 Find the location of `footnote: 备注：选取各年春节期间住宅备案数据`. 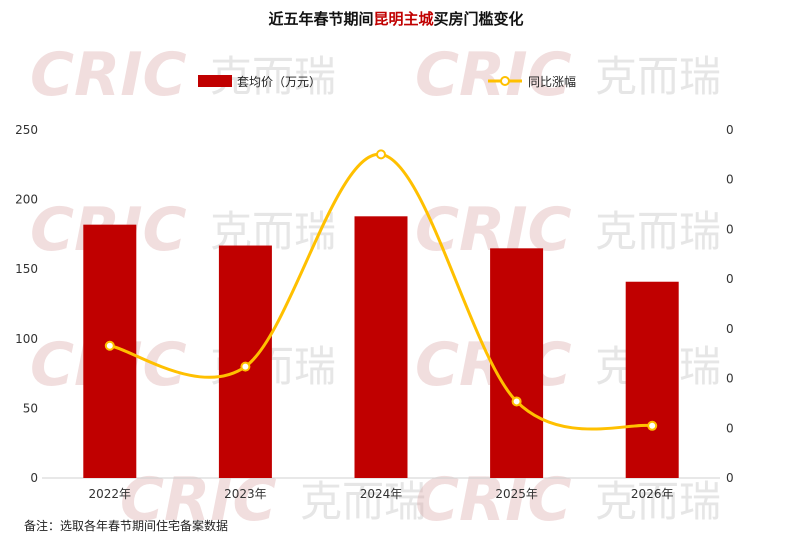

footnote: 备注：选取各年春节期间住宅备案数据 is located at coordinates (126, 525).